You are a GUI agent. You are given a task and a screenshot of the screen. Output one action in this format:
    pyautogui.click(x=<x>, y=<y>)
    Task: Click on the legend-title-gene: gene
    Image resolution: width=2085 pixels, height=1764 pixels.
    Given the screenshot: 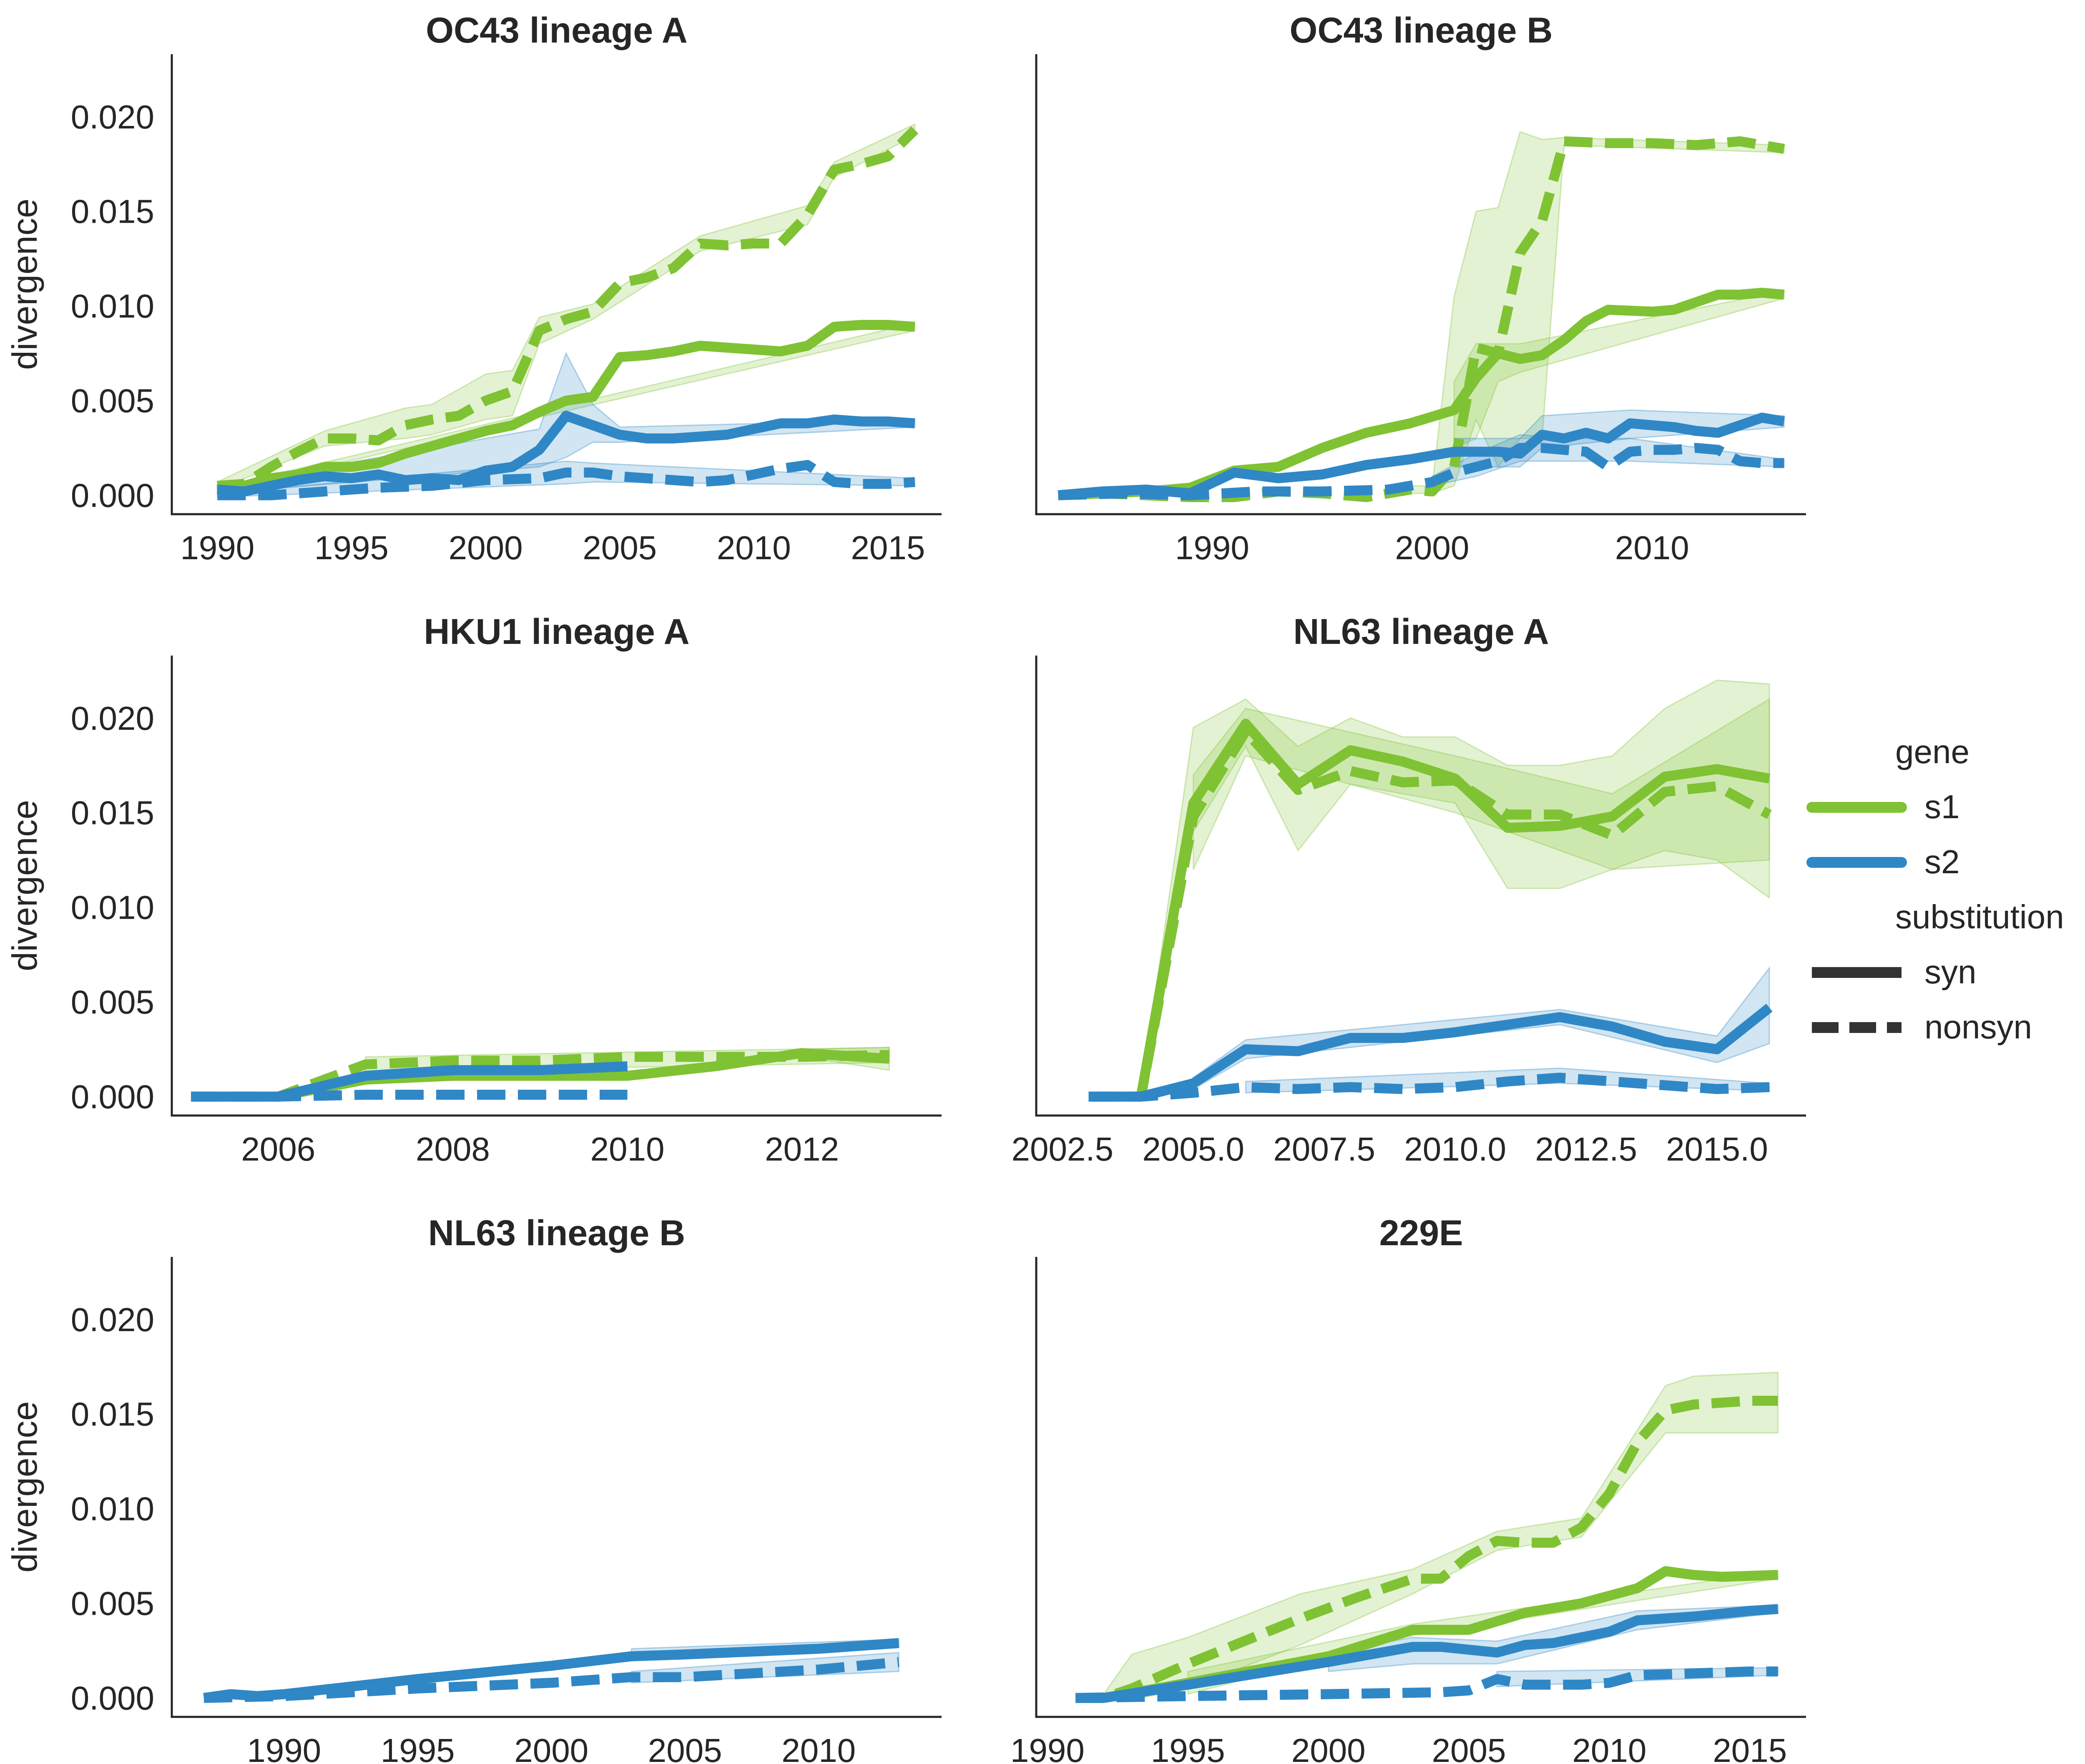 What is the action you would take?
    pyautogui.click(x=1932, y=751)
    